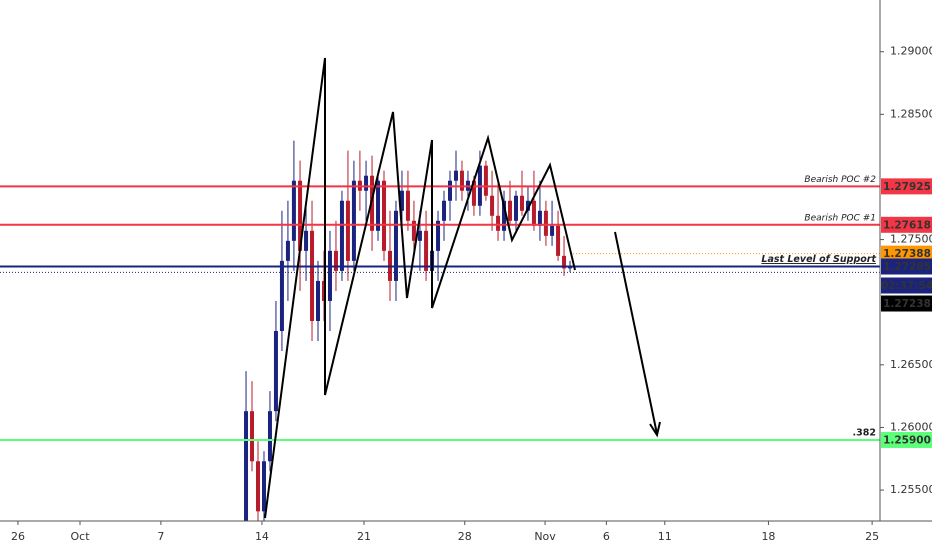  Describe the element at coordinates (911, 489) in the screenshot. I see `y-tick-label: 1.25500` at that location.